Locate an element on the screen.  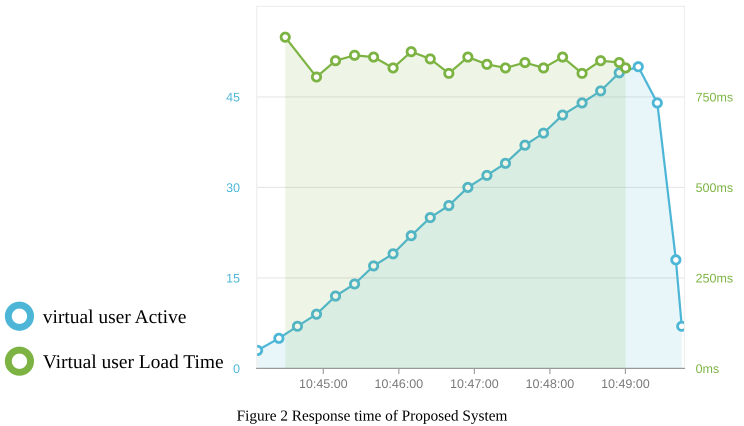
y-tick-label: 30 is located at coordinates (233, 187).